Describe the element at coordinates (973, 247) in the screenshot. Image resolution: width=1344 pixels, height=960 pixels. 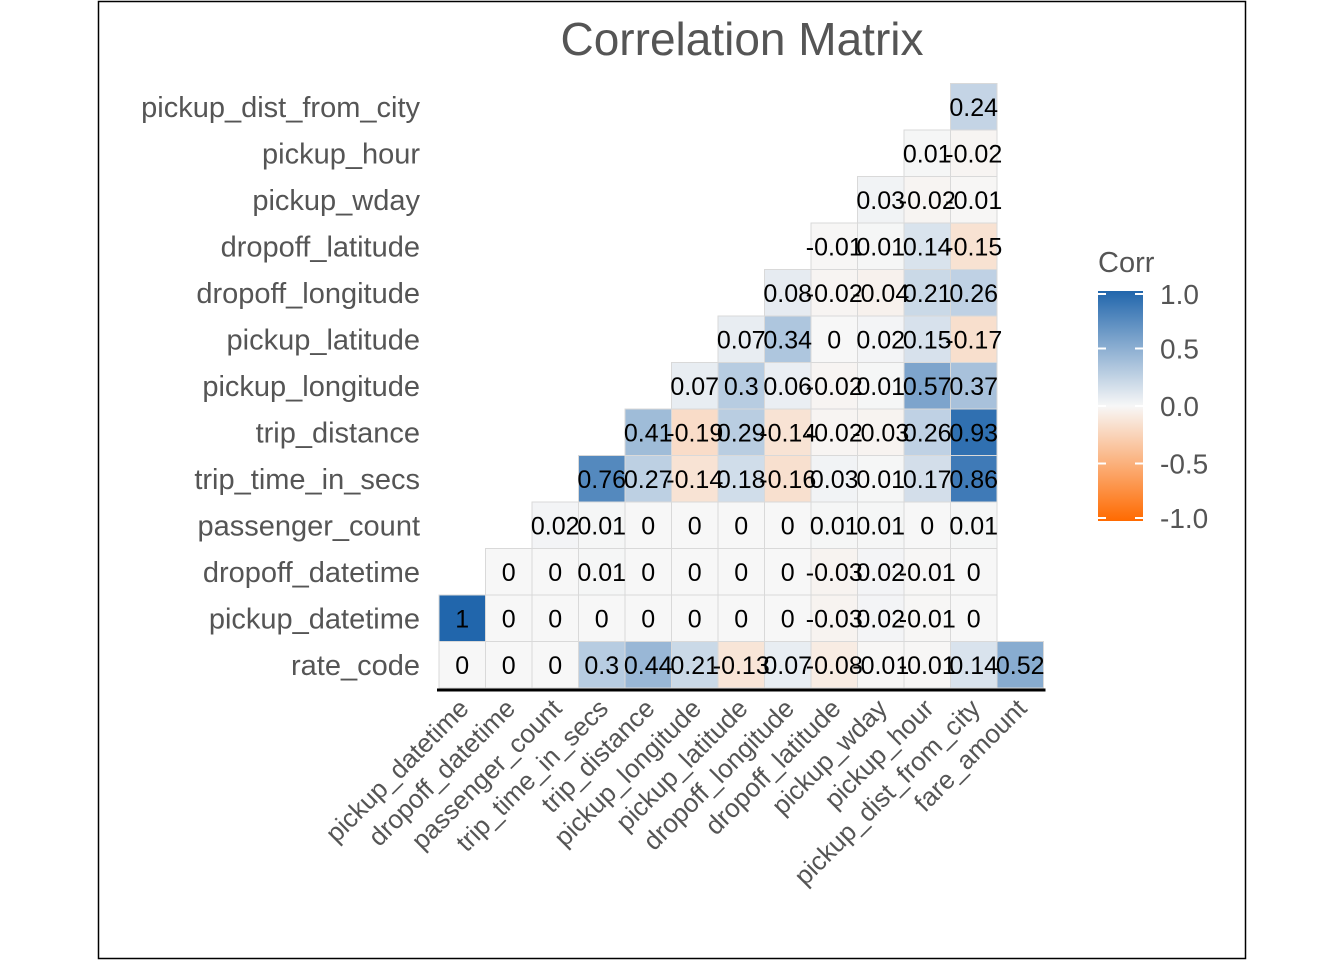
I see `cell-value-label: -0.15` at that location.